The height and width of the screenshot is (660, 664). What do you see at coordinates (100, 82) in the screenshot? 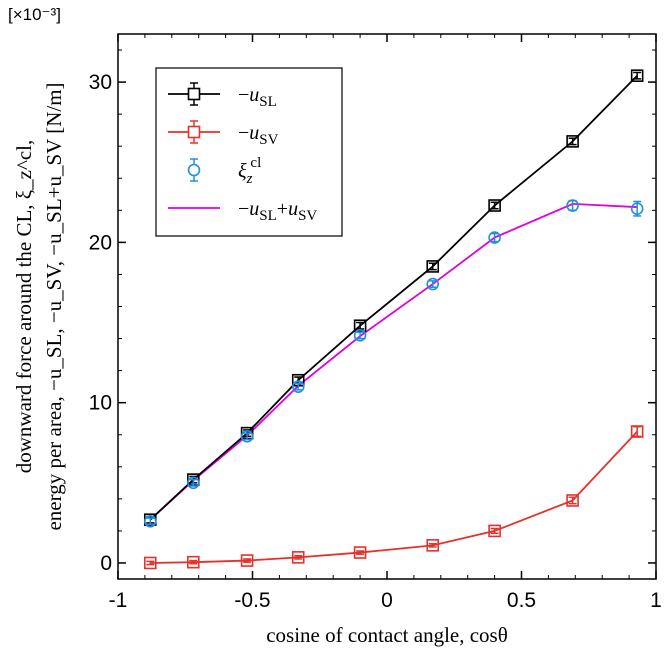
I see `y-tick-label: 30` at bounding box center [100, 82].